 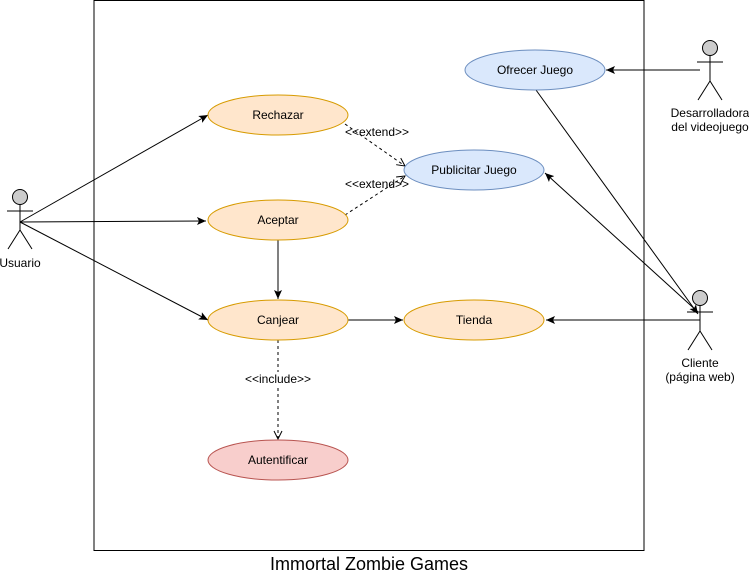 I want to click on actor-cliente-label-1: Cliente, so click(x=700, y=363).